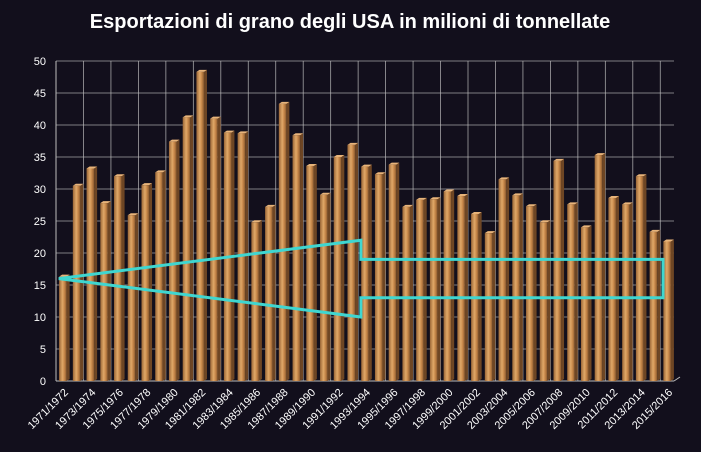 The image size is (701, 452). I want to click on y-tick-label: 45, so click(40, 94).